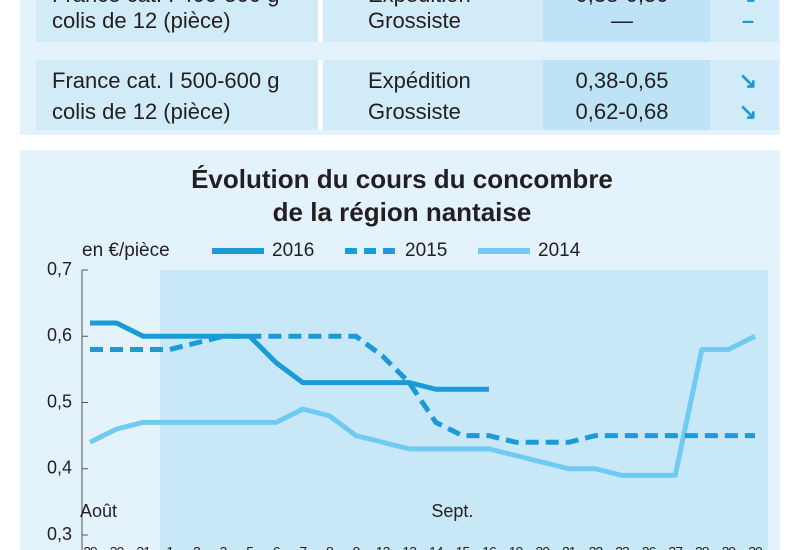  What do you see at coordinates (330, 547) in the screenshot?
I see `x-tick-label: 8` at bounding box center [330, 547].